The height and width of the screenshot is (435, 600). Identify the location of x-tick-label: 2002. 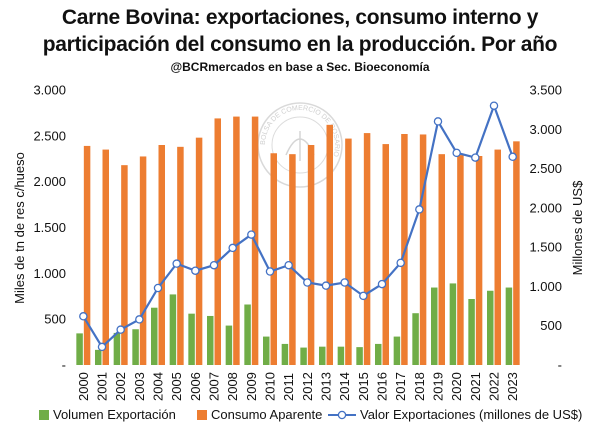
(120, 386).